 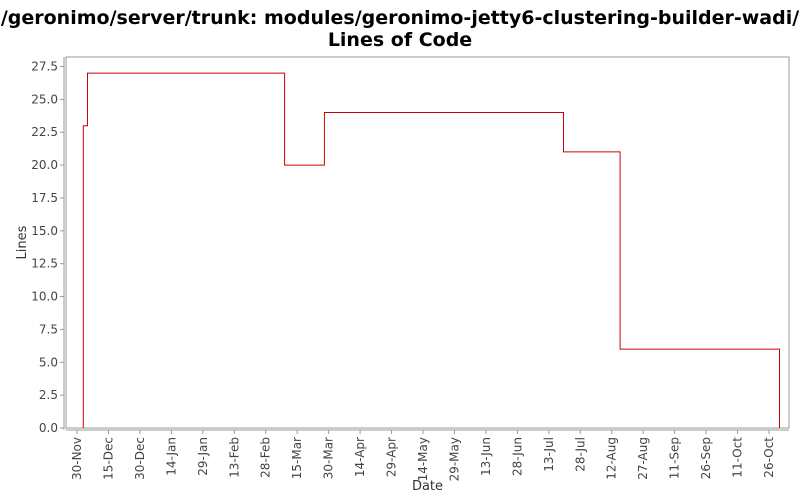 I want to click on y-tick-label: 27.5, so click(x=44, y=67).